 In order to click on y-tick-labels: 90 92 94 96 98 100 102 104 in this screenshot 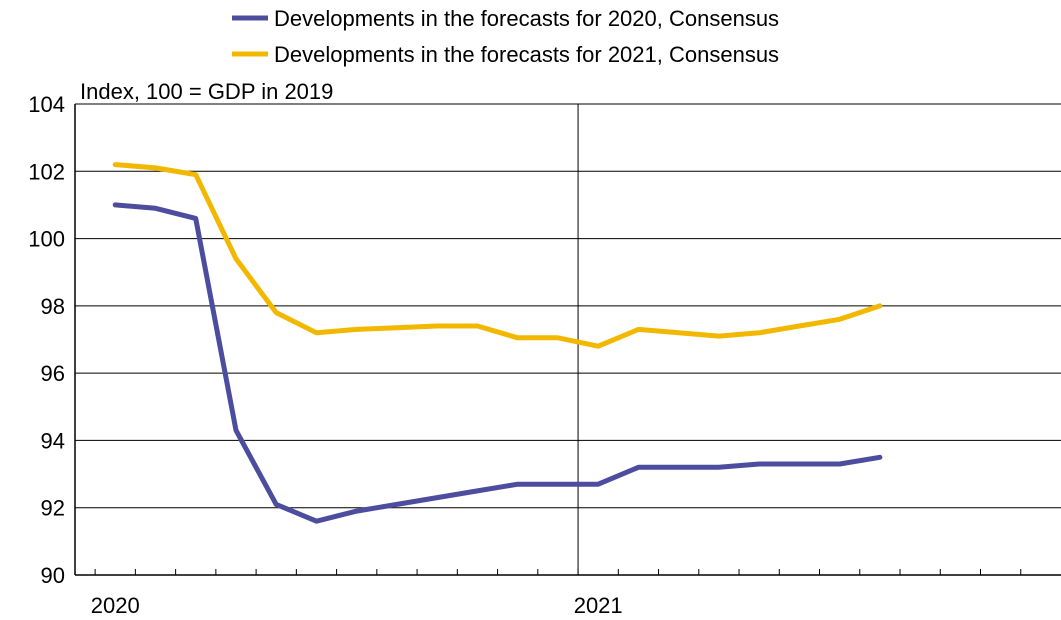, I will do `click(46, 340)`.